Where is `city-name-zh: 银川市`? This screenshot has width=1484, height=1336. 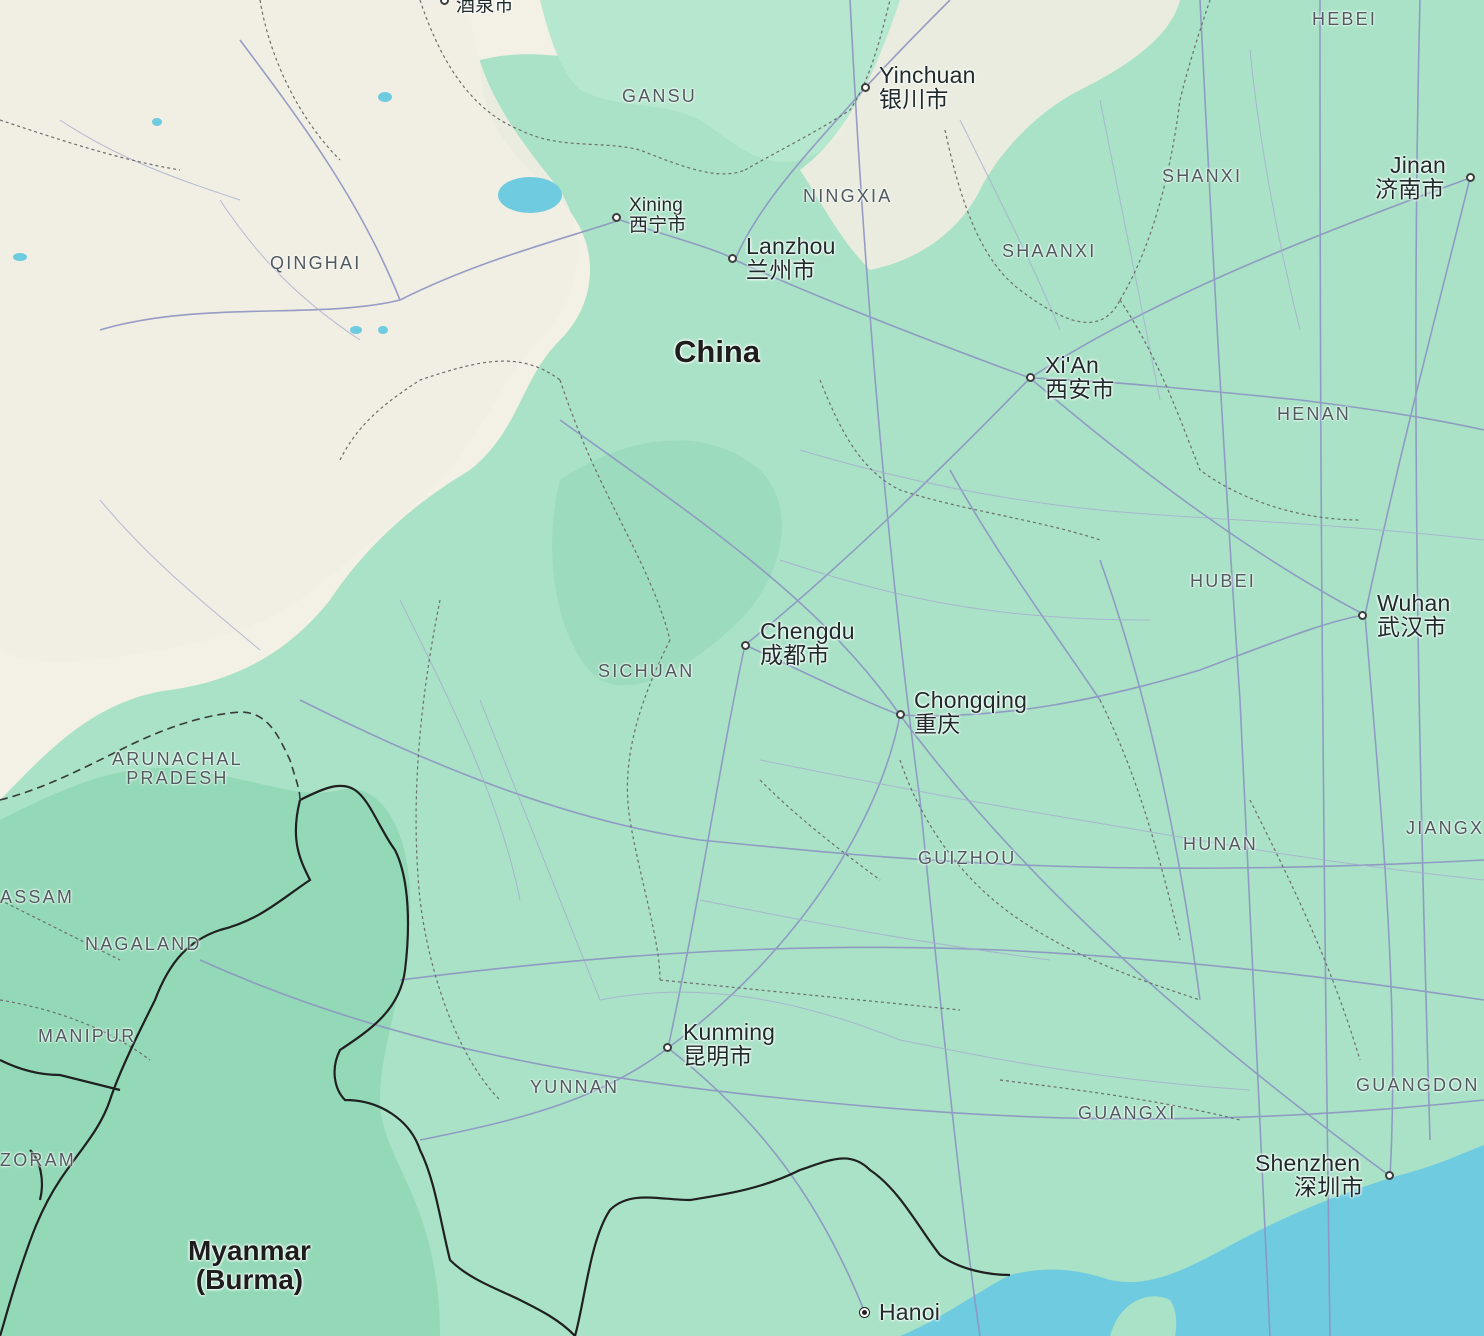 city-name-zh: 银川市 is located at coordinates (914, 99).